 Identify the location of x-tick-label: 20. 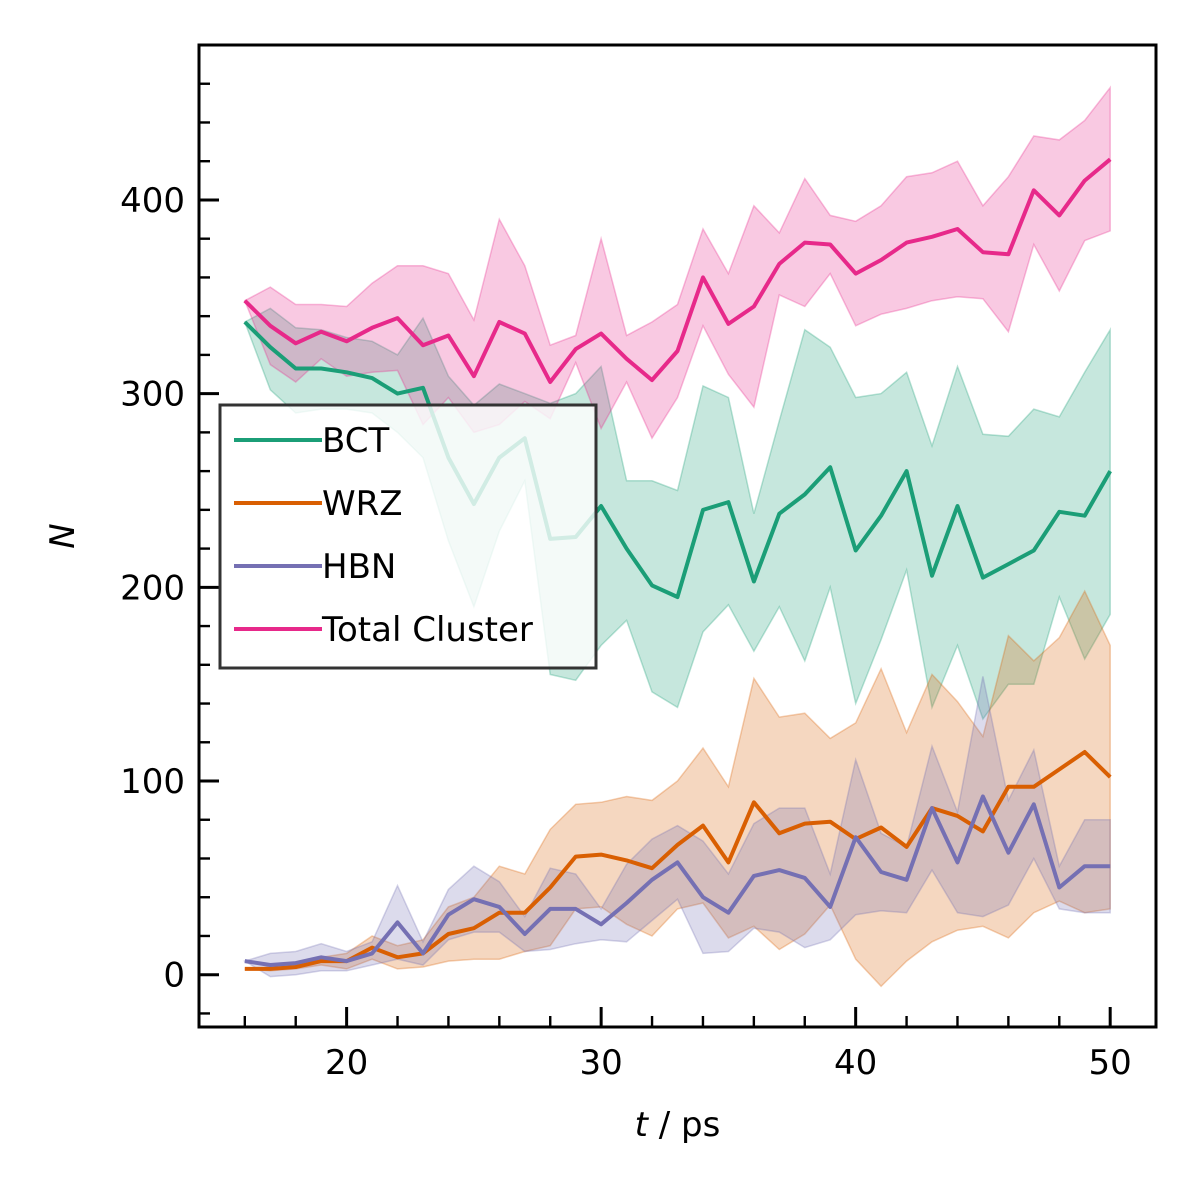
(346, 1063).